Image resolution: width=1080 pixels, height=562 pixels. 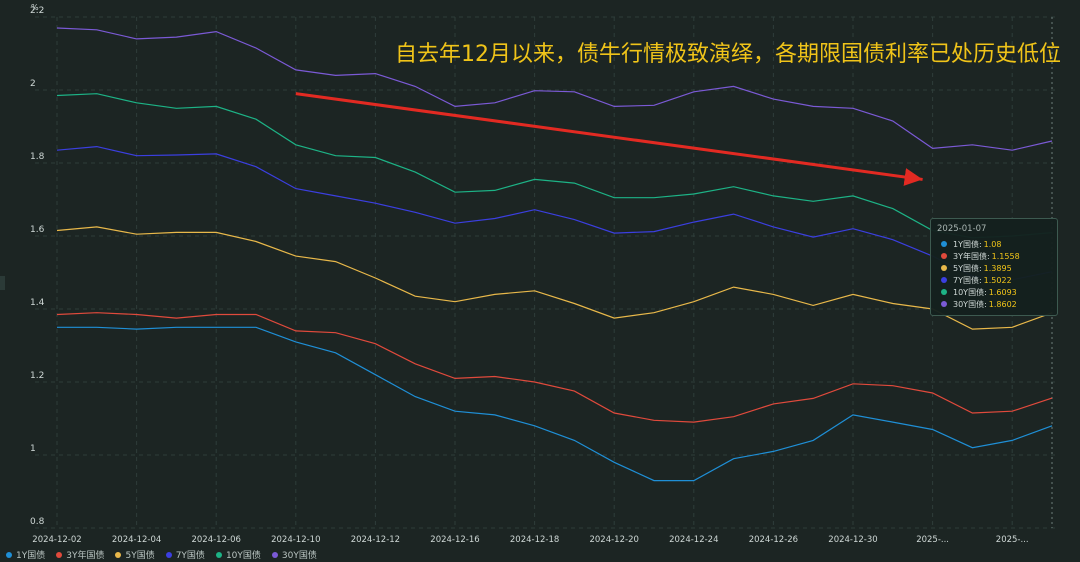 What do you see at coordinates (37, 157) in the screenshot?
I see `y-tick-label: 1.8` at bounding box center [37, 157].